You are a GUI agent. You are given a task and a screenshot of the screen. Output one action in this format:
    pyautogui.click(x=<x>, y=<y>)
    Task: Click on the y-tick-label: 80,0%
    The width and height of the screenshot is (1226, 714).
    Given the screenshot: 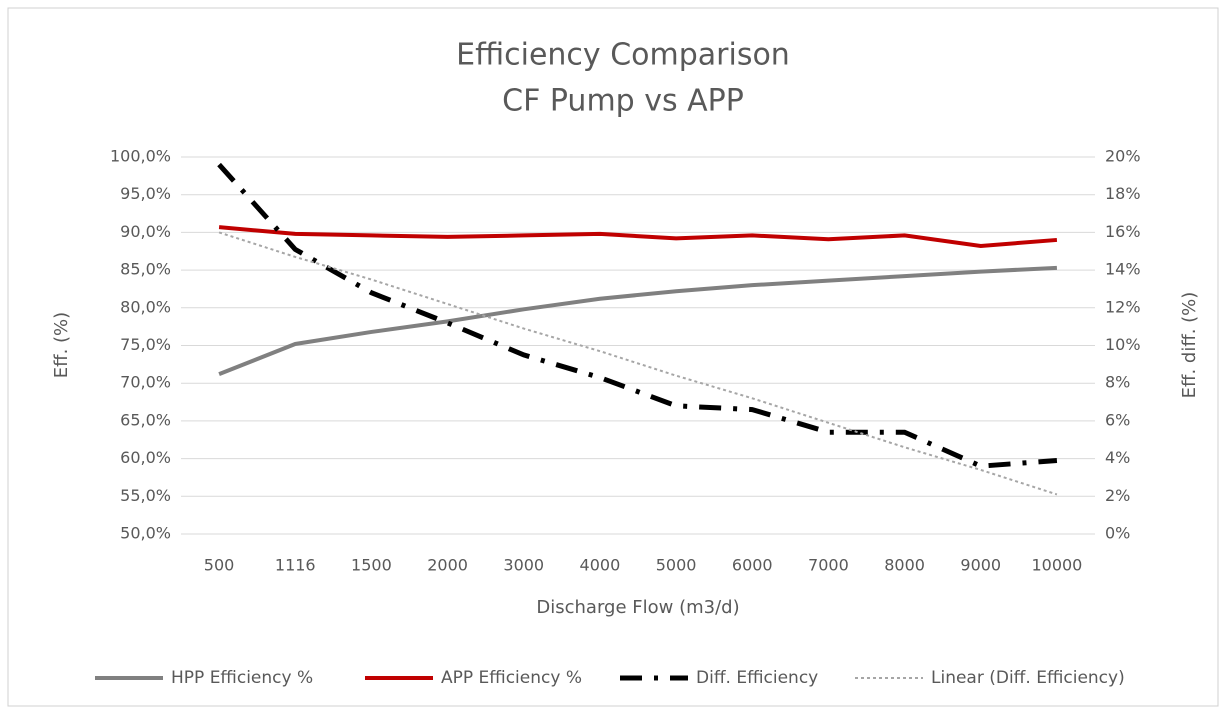 What is the action you would take?
    pyautogui.click(x=145, y=306)
    